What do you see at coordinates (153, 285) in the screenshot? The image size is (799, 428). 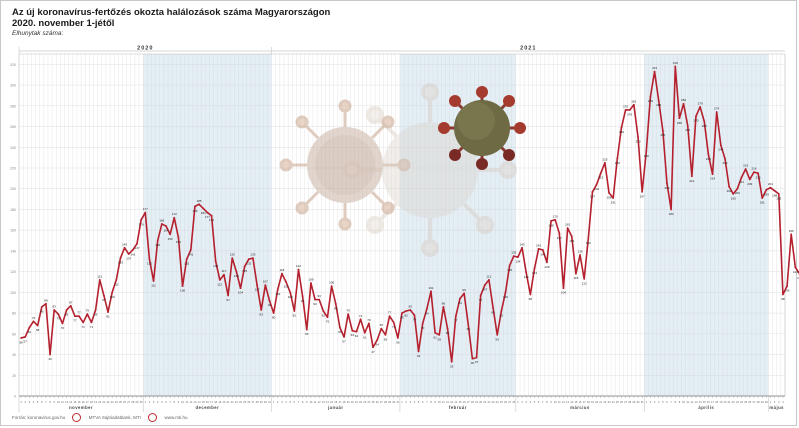 I see `data-label: 111` at bounding box center [153, 285].